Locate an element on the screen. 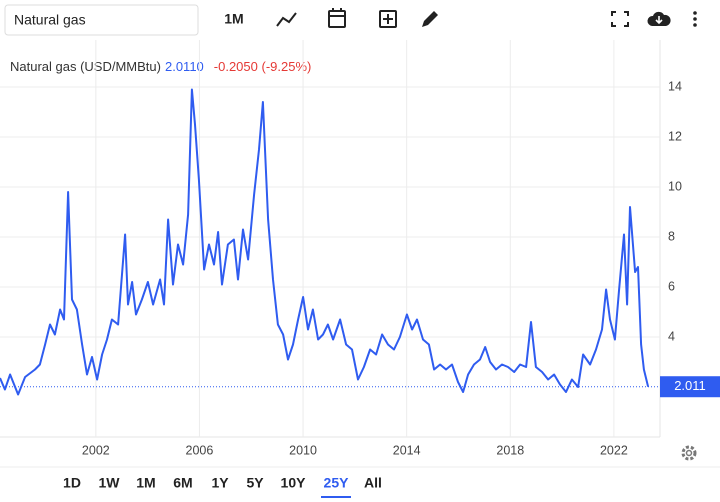 The height and width of the screenshot is (502, 720). y-tick-label: 4 is located at coordinates (671, 336).